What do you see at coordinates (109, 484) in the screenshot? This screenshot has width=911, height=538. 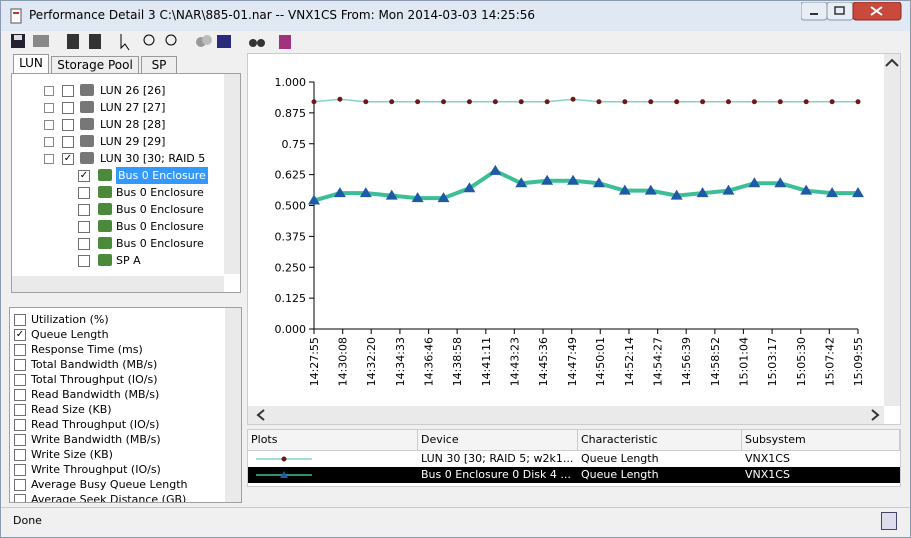 I see `metric-label: Average Busy Queue Length` at bounding box center [109, 484].